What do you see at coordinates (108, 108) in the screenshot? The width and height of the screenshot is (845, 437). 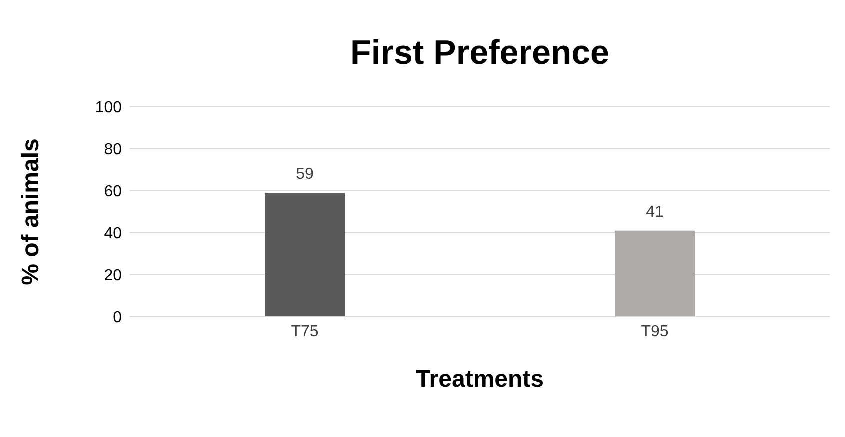 I see `y-tick-label: 100` at bounding box center [108, 108].